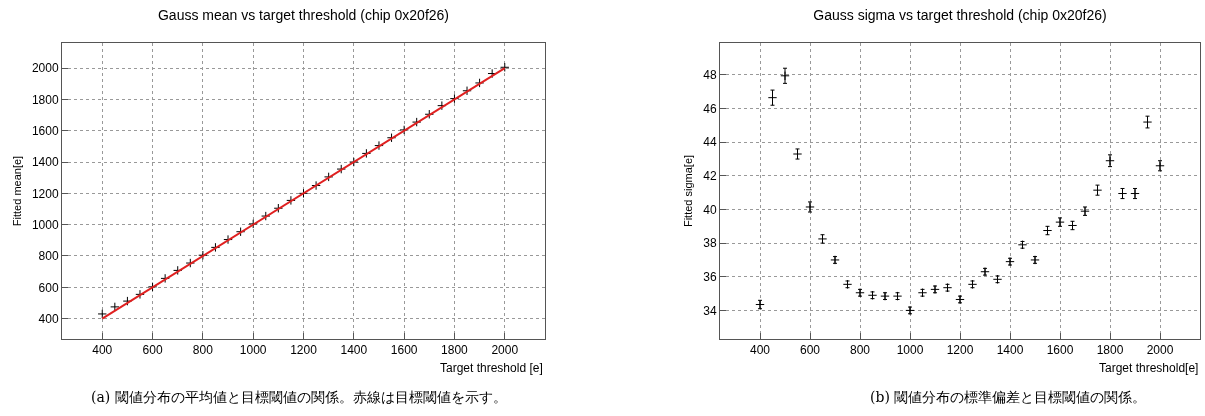 Image resolution: width=1205 pixels, height=416 pixels. I want to click on y-tick-label: 38, so click(710, 243).